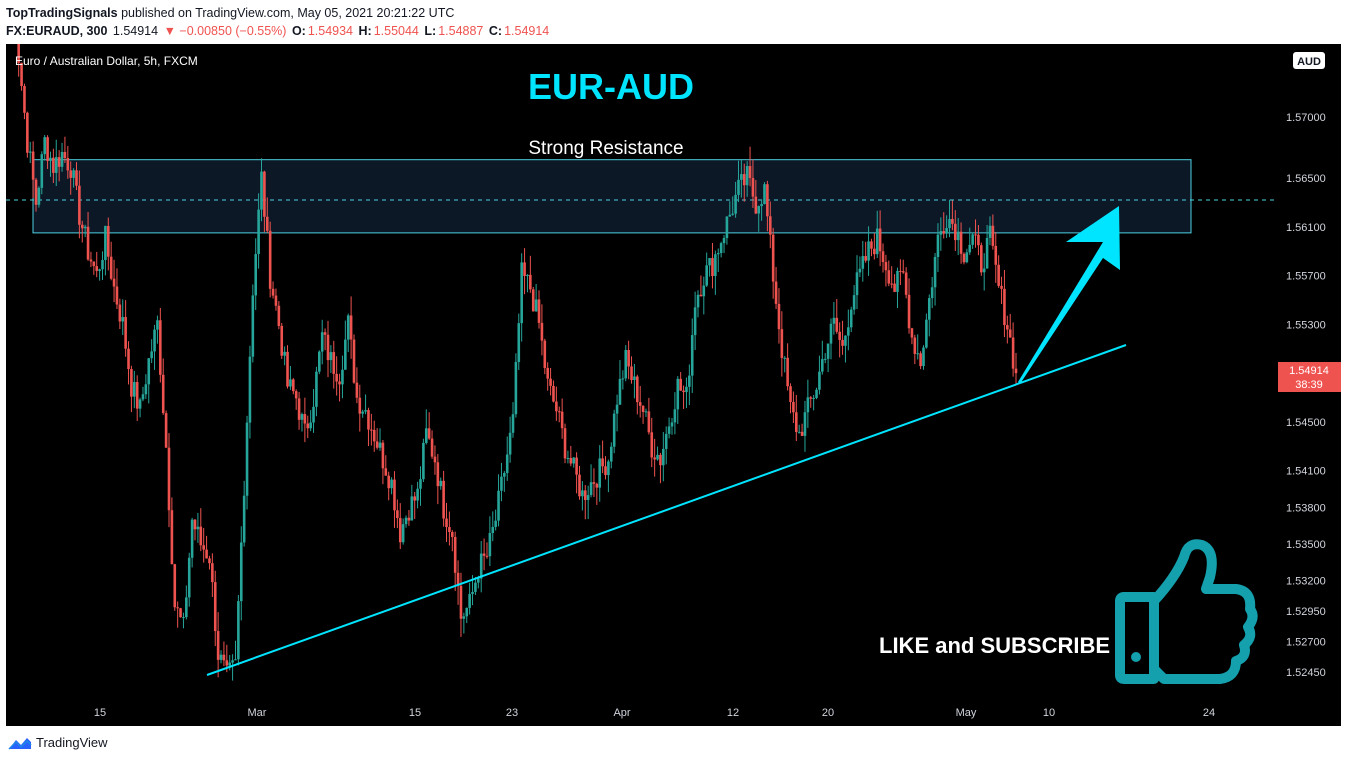 This screenshot has height=762, width=1348. What do you see at coordinates (1309, 385) in the screenshot?
I see `price-tag-countdown: 38:39` at bounding box center [1309, 385].